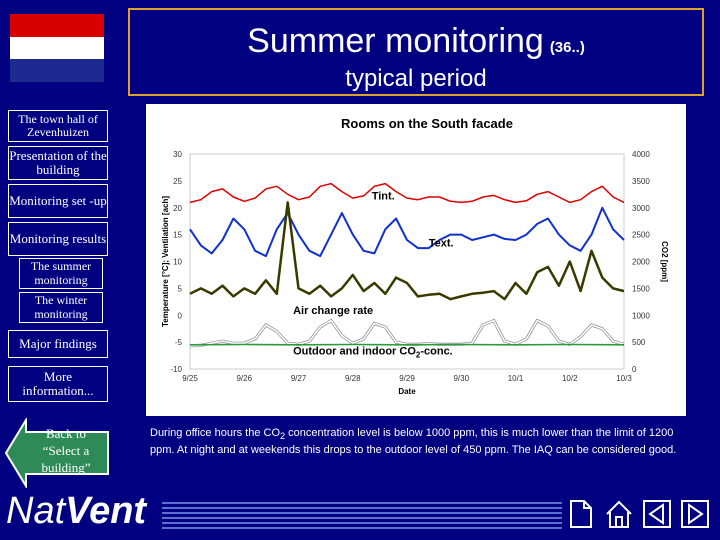 The image size is (720, 540). Describe the element at coordinates (177, 154) in the screenshot. I see `y-left-tick-label: 30` at that location.